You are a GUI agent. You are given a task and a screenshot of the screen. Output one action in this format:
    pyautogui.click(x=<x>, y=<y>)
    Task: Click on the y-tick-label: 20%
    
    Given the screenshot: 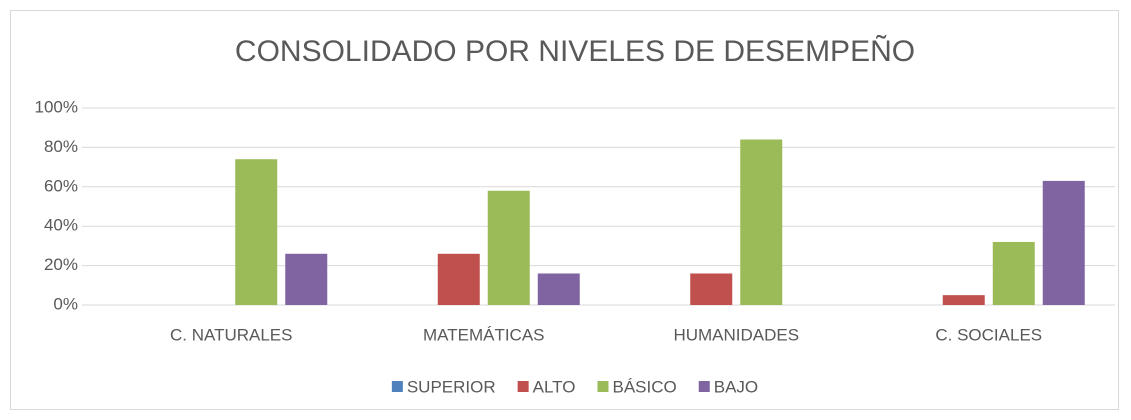 What is the action you would take?
    pyautogui.click(x=61, y=264)
    